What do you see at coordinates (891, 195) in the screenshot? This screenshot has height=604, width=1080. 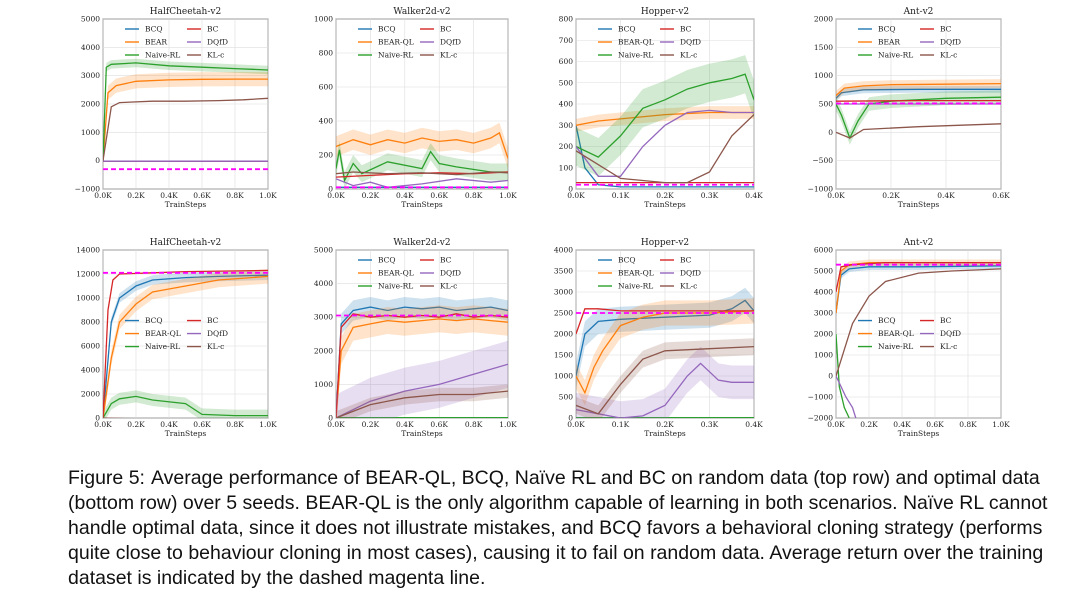 I see `x-tick-label: 0.2K` at bounding box center [891, 195].